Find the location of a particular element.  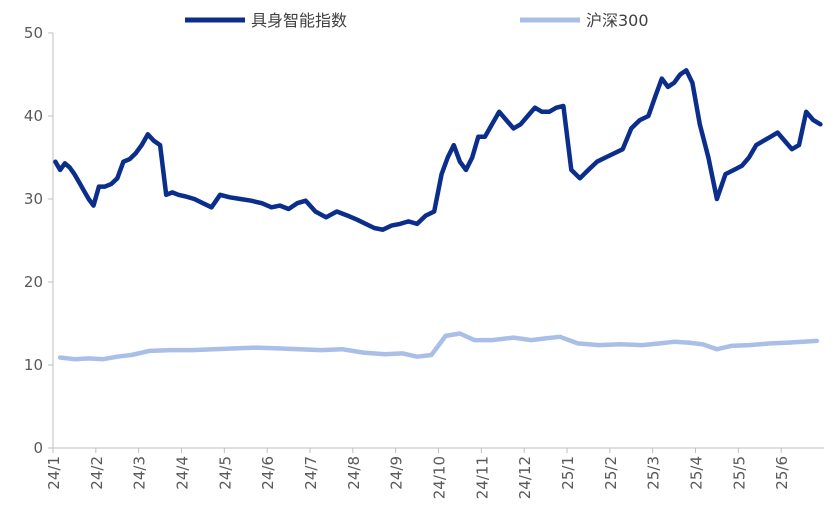

legend-label: 沪深300 is located at coordinates (617, 20).